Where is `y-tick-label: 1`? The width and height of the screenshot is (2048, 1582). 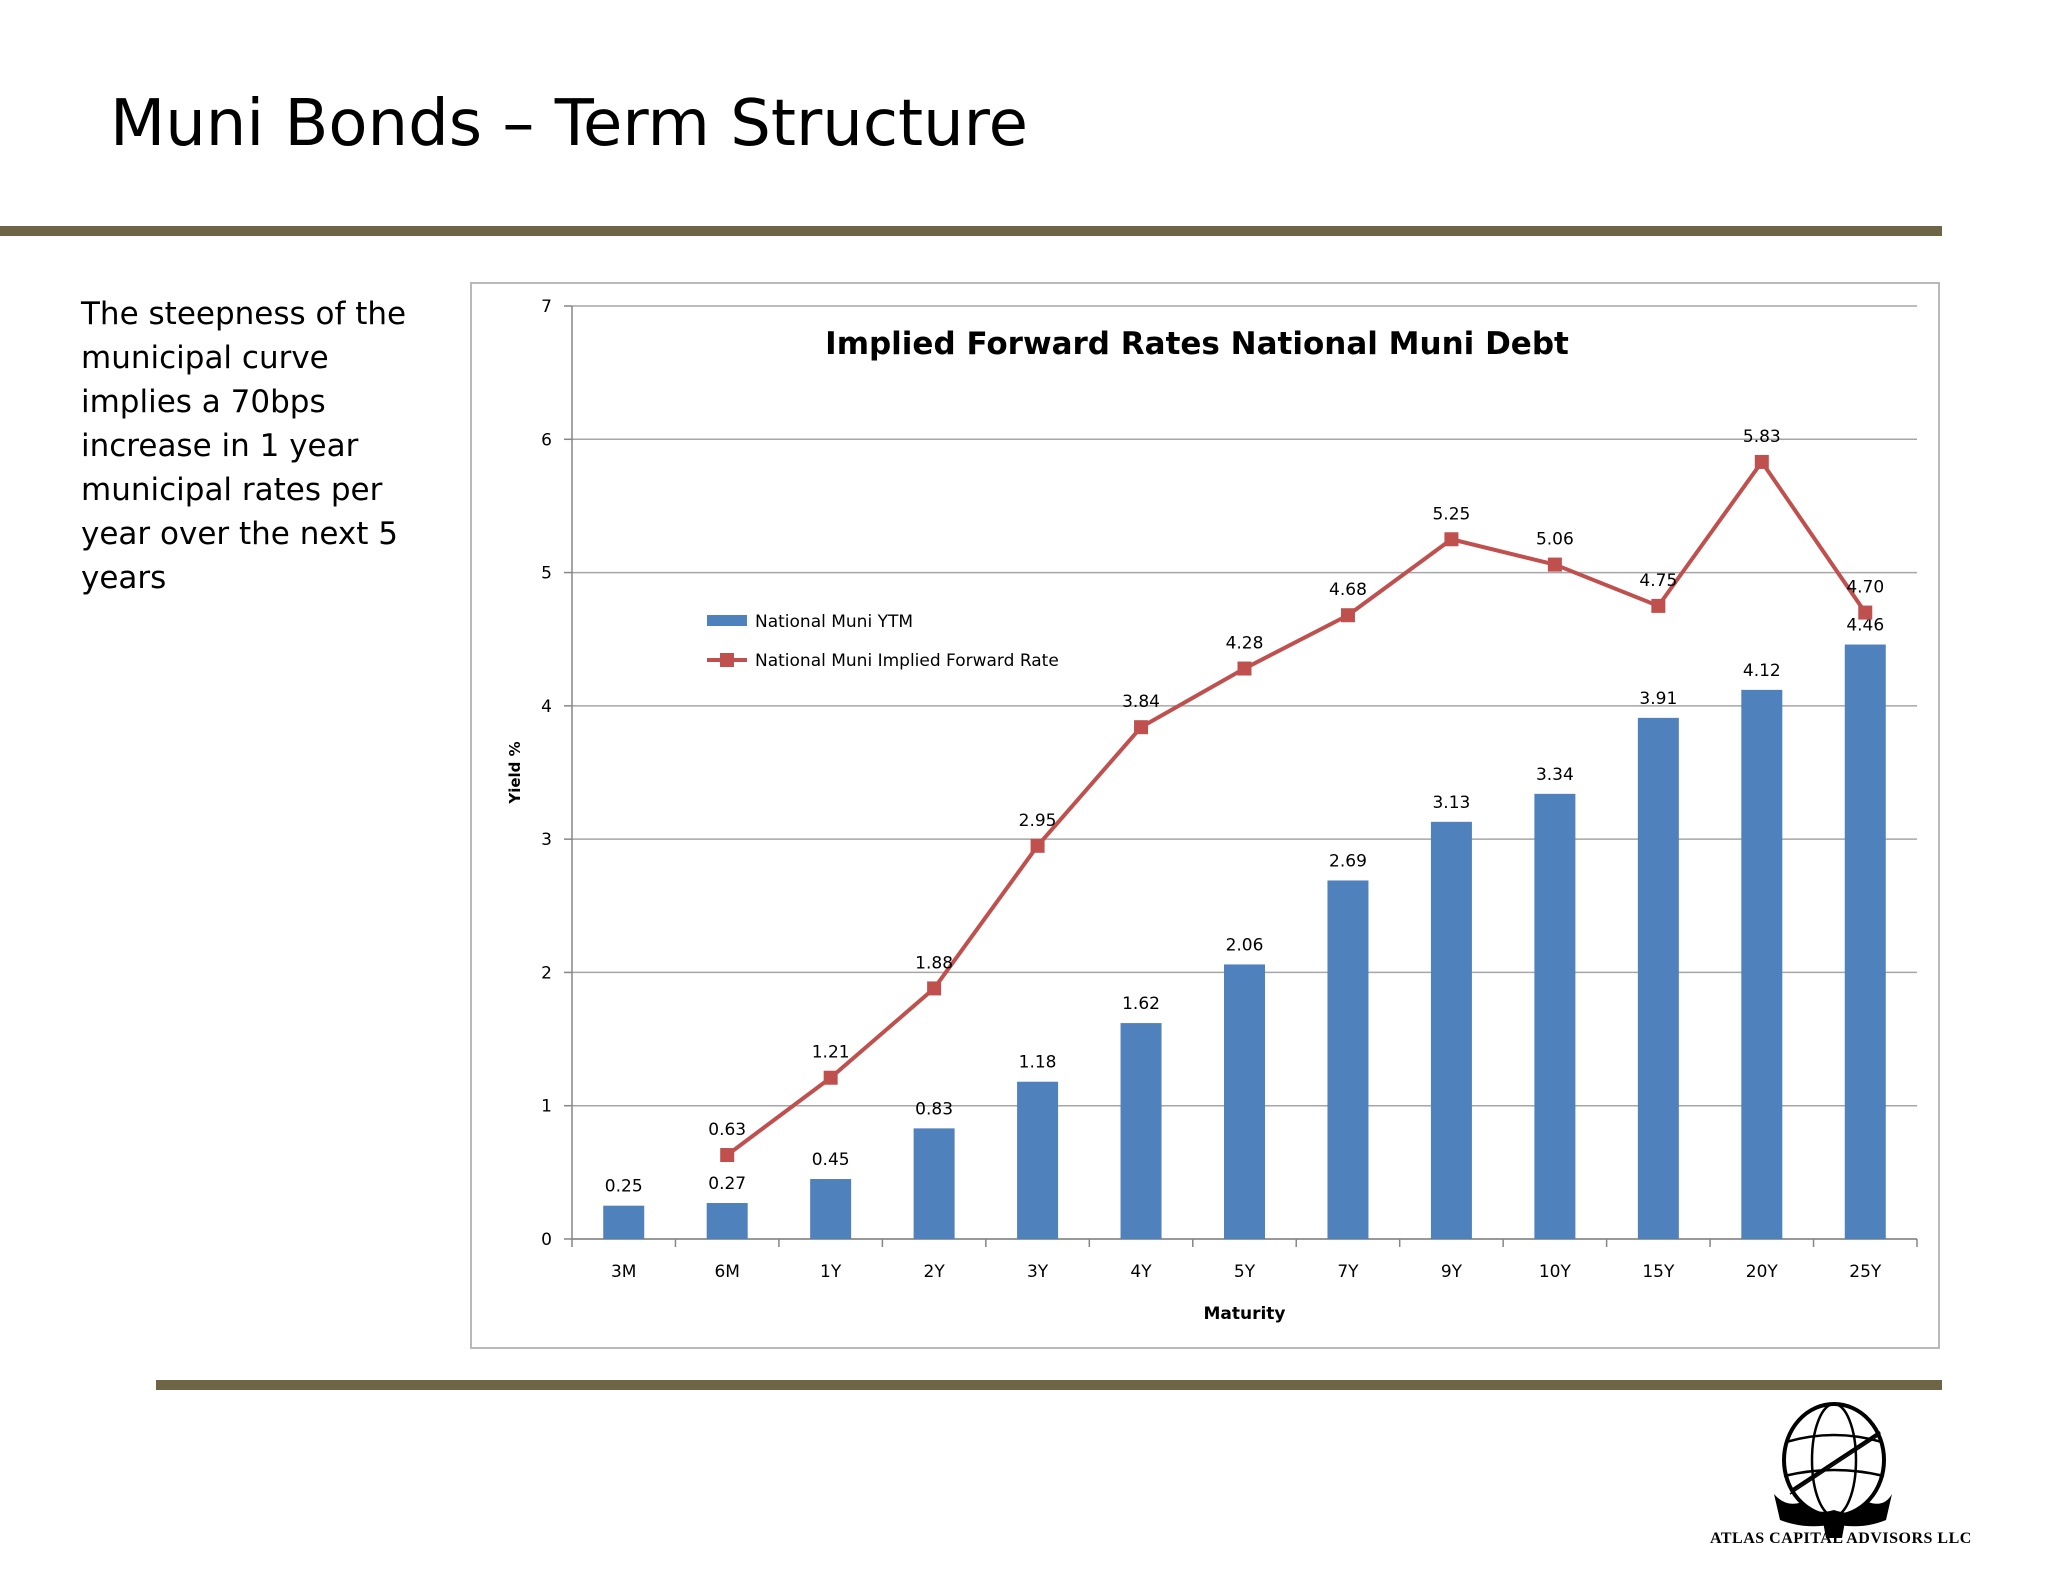 y-tick-label: 1 is located at coordinates (546, 1107).